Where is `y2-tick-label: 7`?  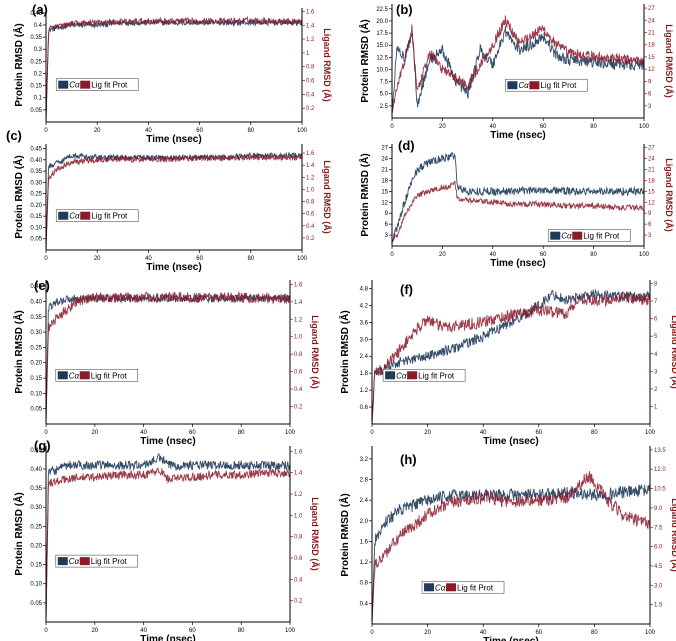 y2-tick-label: 7 is located at coordinates (656, 302).